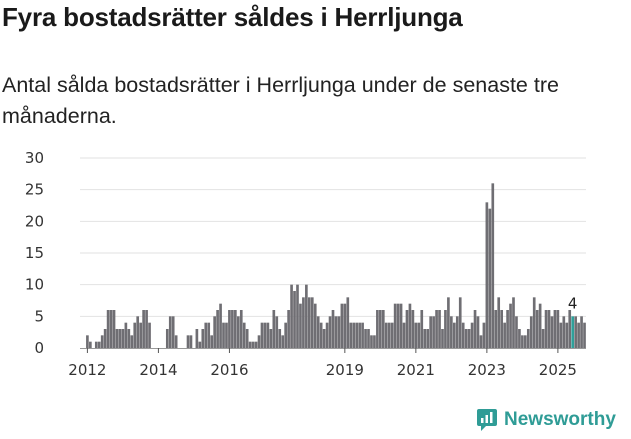 This screenshot has height=439, width=631. I want to click on chart-title: Fyra bostadsrätter såldes i Herrljunga, so click(232, 17).